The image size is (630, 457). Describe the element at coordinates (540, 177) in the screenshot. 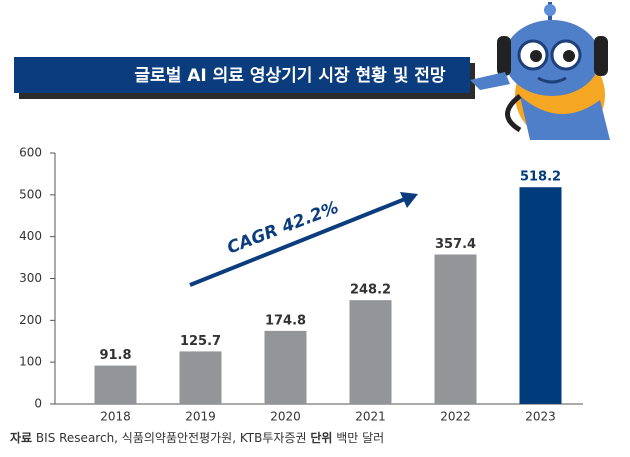

I see `value-label: 518.2` at that location.